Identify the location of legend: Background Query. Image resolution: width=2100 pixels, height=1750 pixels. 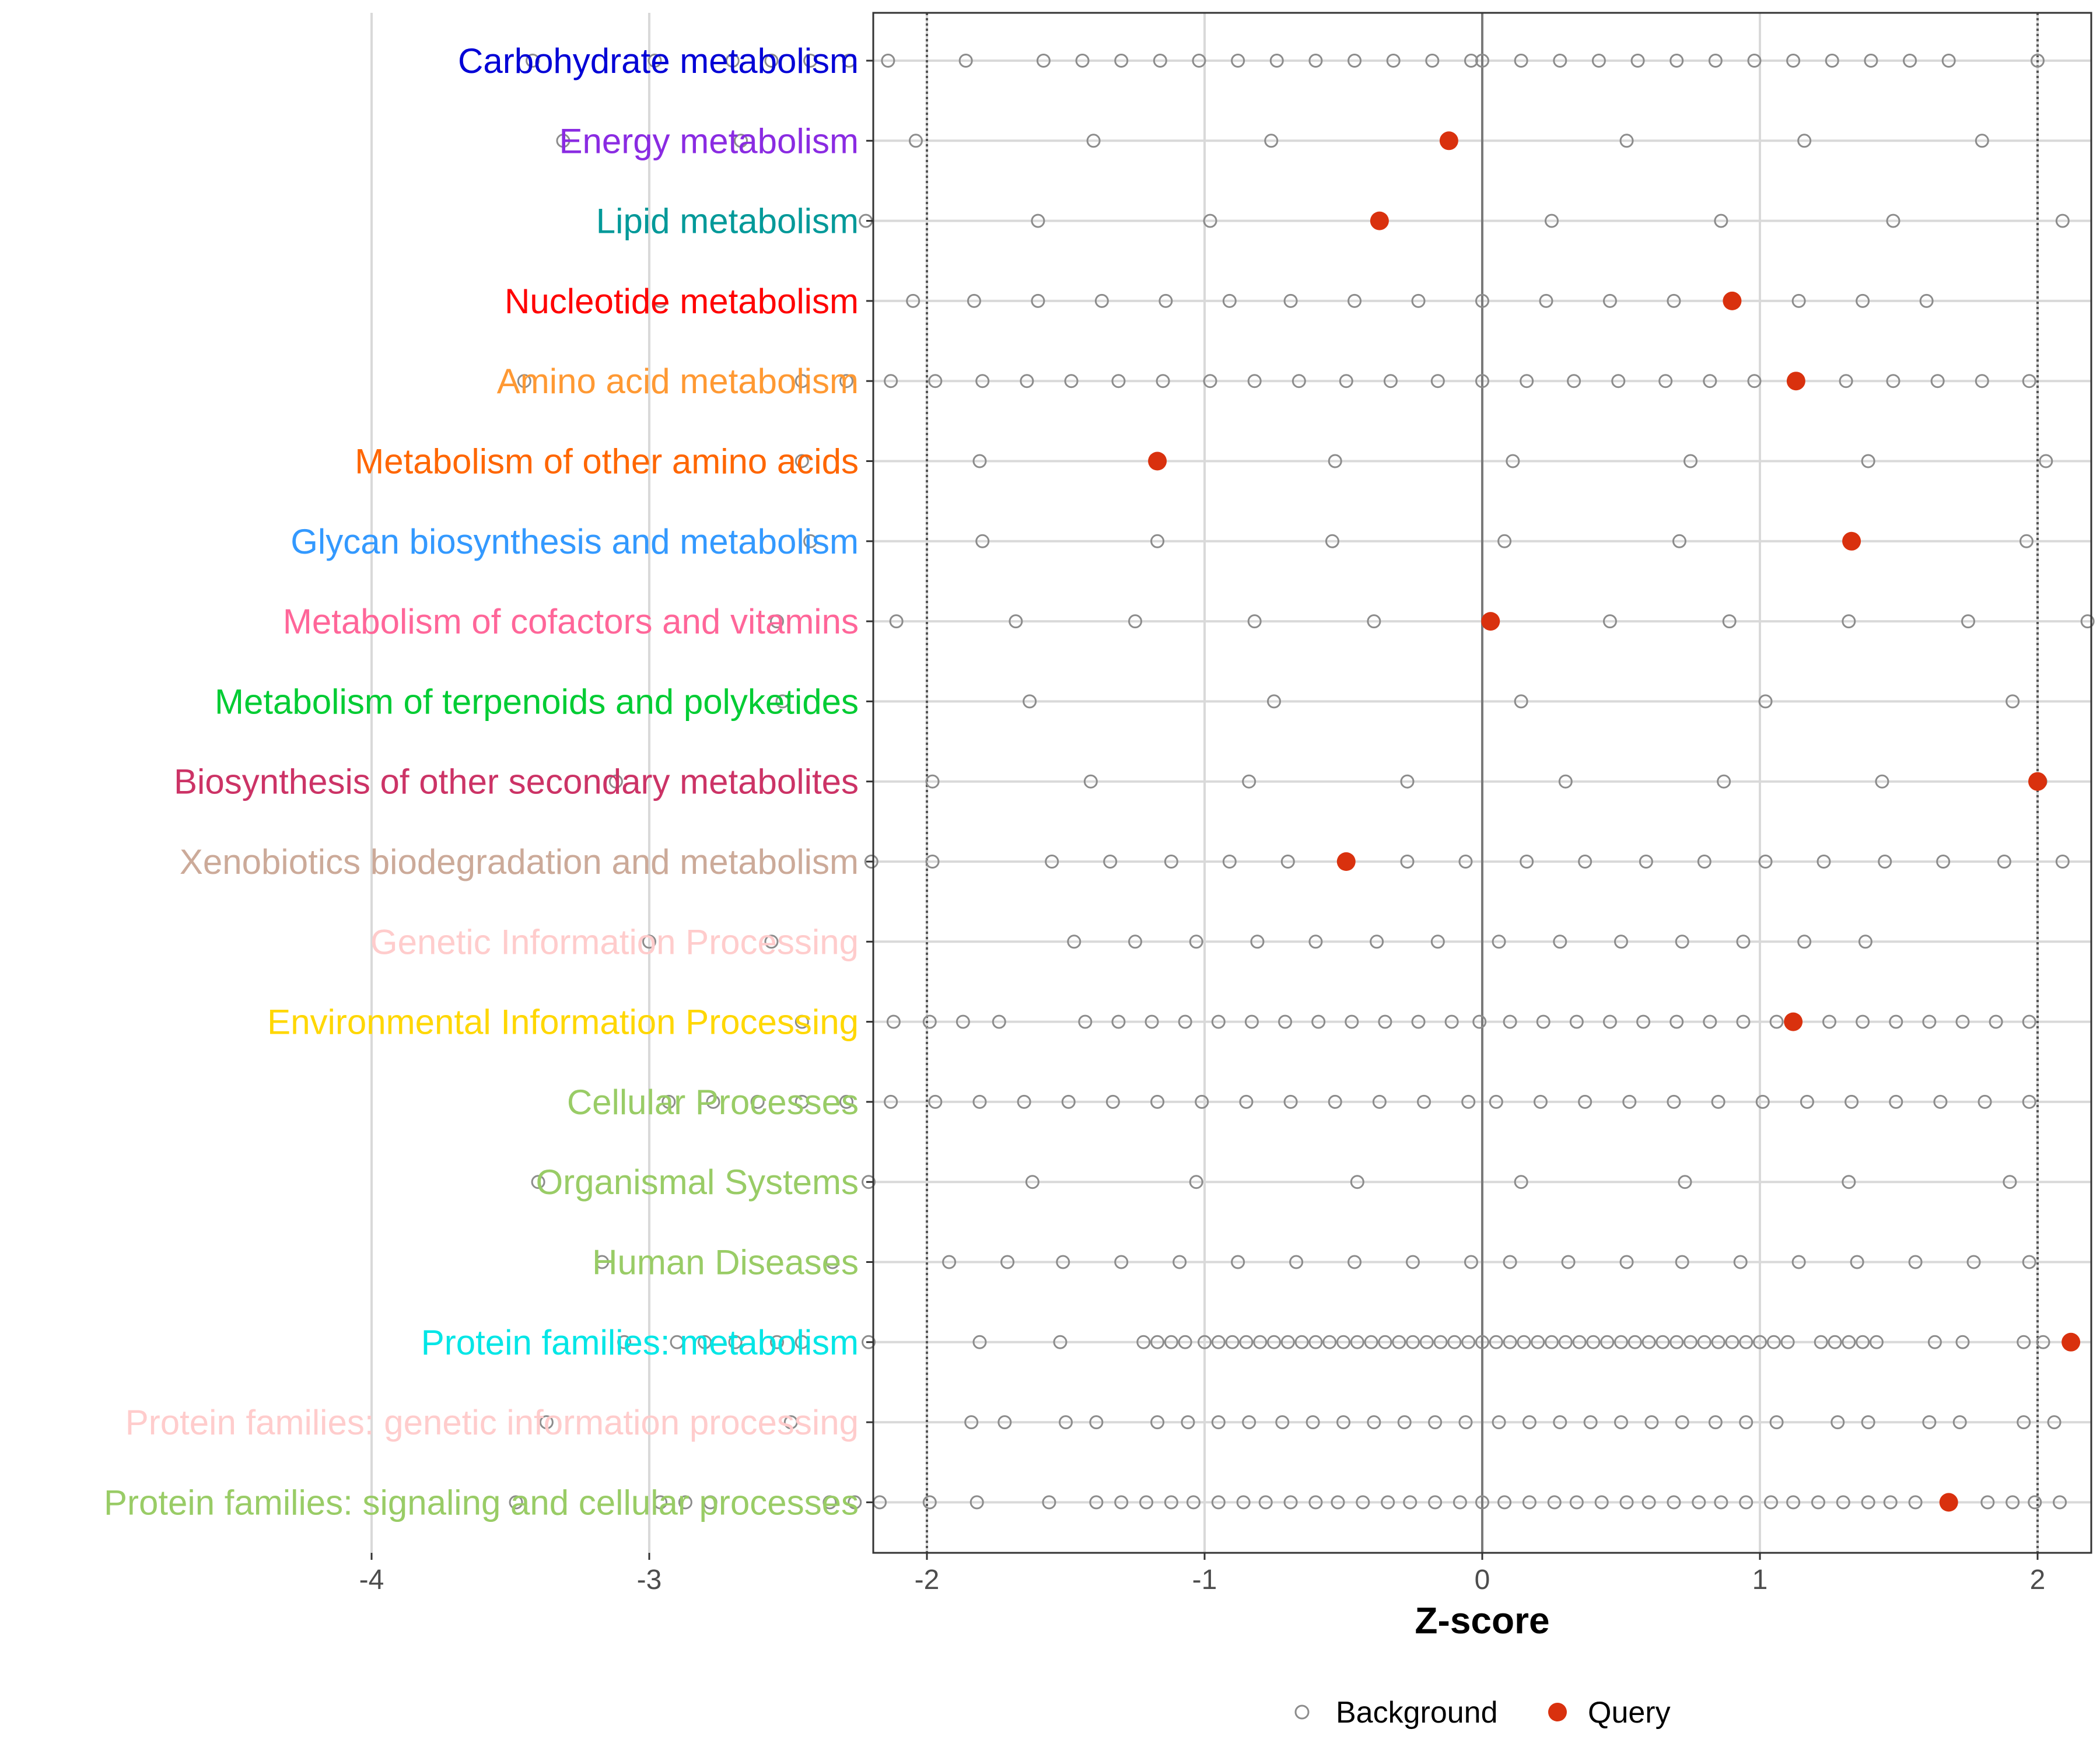
(1482, 1713).